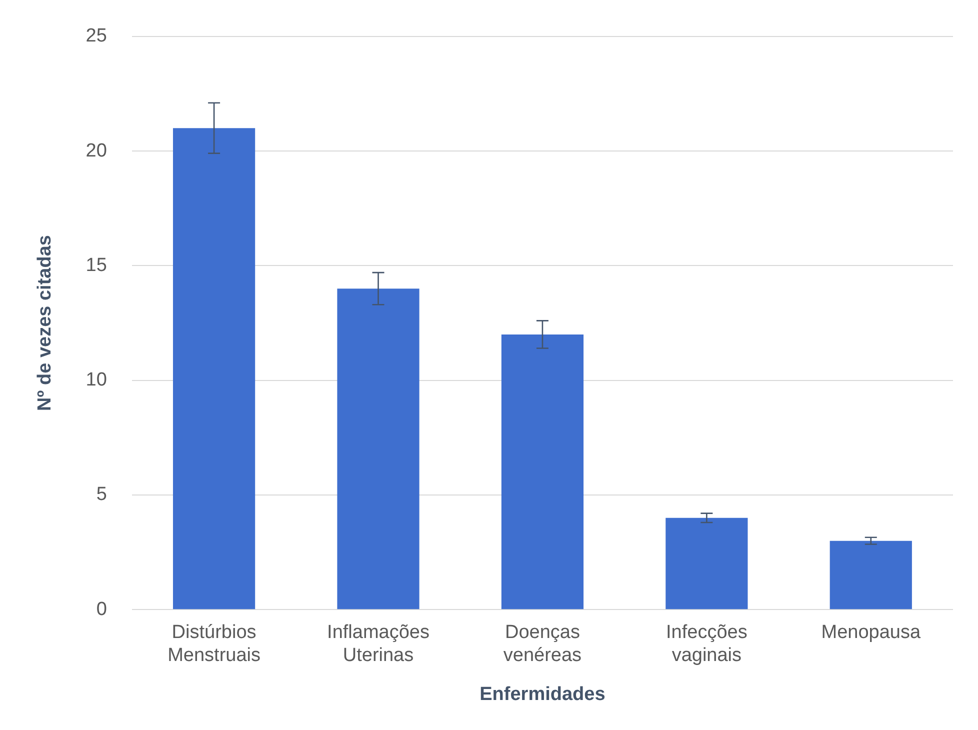  Describe the element at coordinates (378, 644) in the screenshot. I see `x-tick-label: Inflamações Uterinas` at that location.